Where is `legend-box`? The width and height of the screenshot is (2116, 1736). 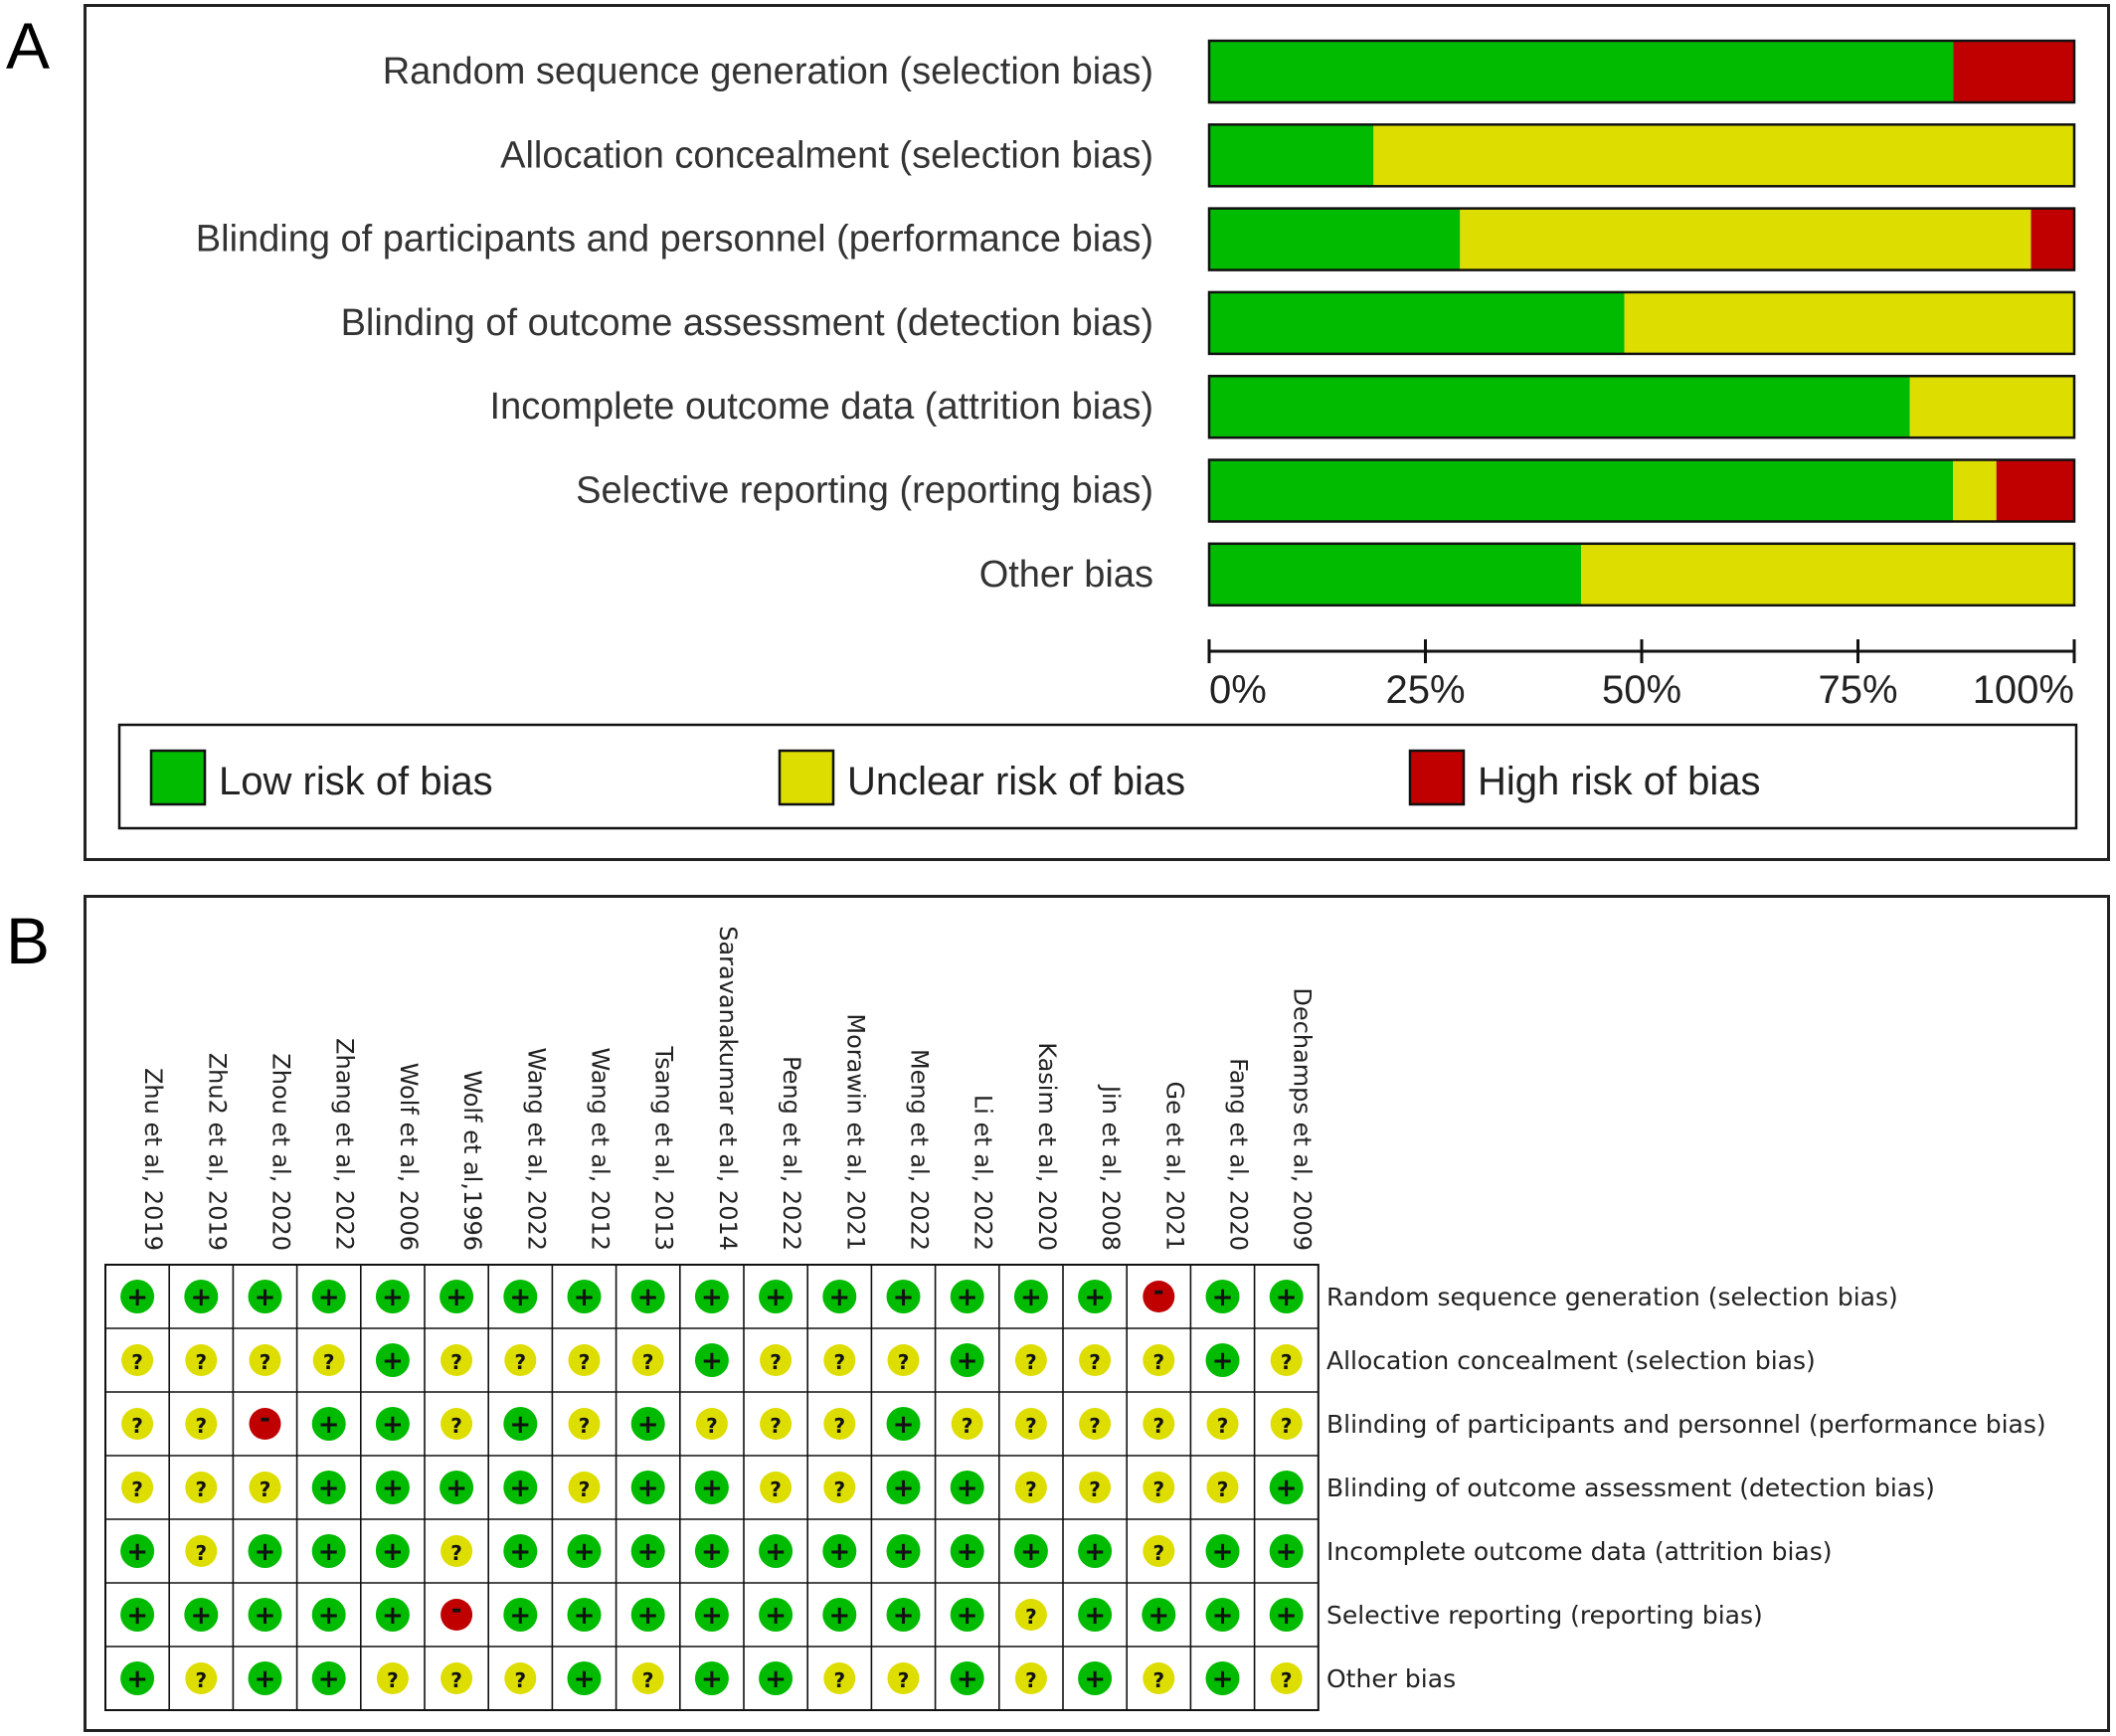
legend-box is located at coordinates (1098, 777).